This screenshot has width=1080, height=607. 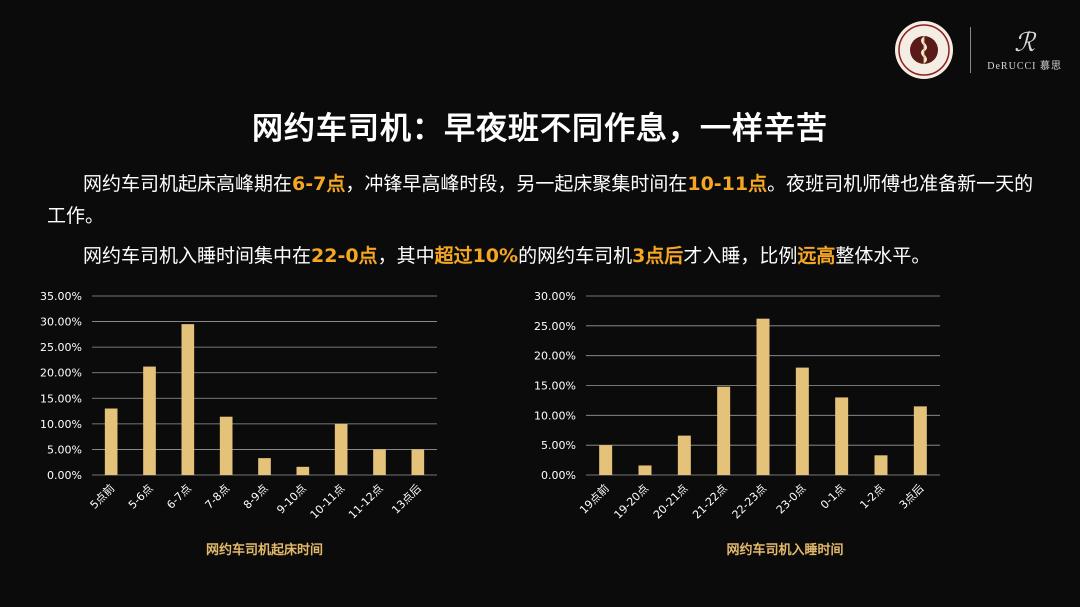 What do you see at coordinates (816, 256) in the screenshot?
I see `highlight: 远高` at bounding box center [816, 256].